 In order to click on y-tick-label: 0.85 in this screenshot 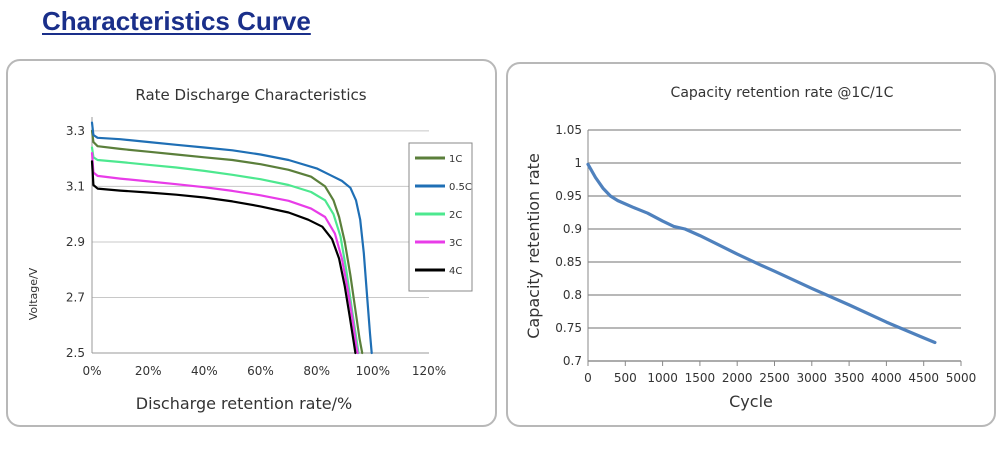, I will do `click(568, 262)`.